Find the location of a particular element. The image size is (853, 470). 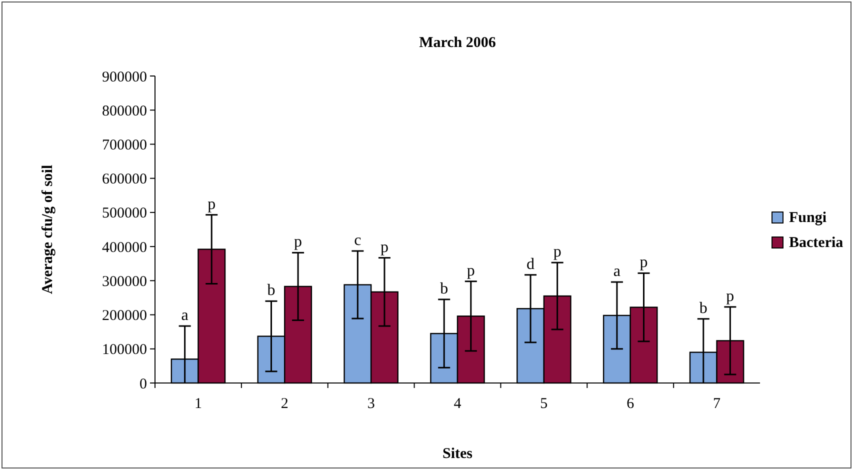

x-tick-label: 4 is located at coordinates (458, 404).